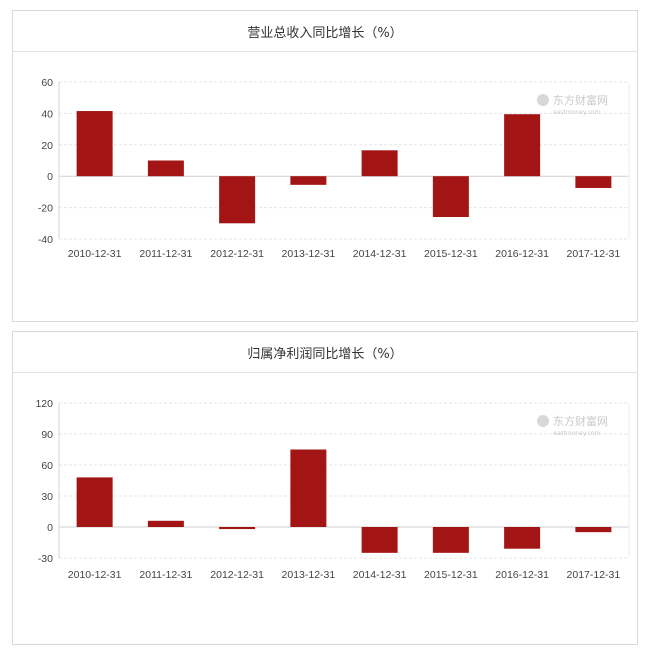 This screenshot has height=654, width=650. What do you see at coordinates (325, 352) in the screenshot?
I see `chart-title: 归属净利润同比增长（%）` at bounding box center [325, 352].